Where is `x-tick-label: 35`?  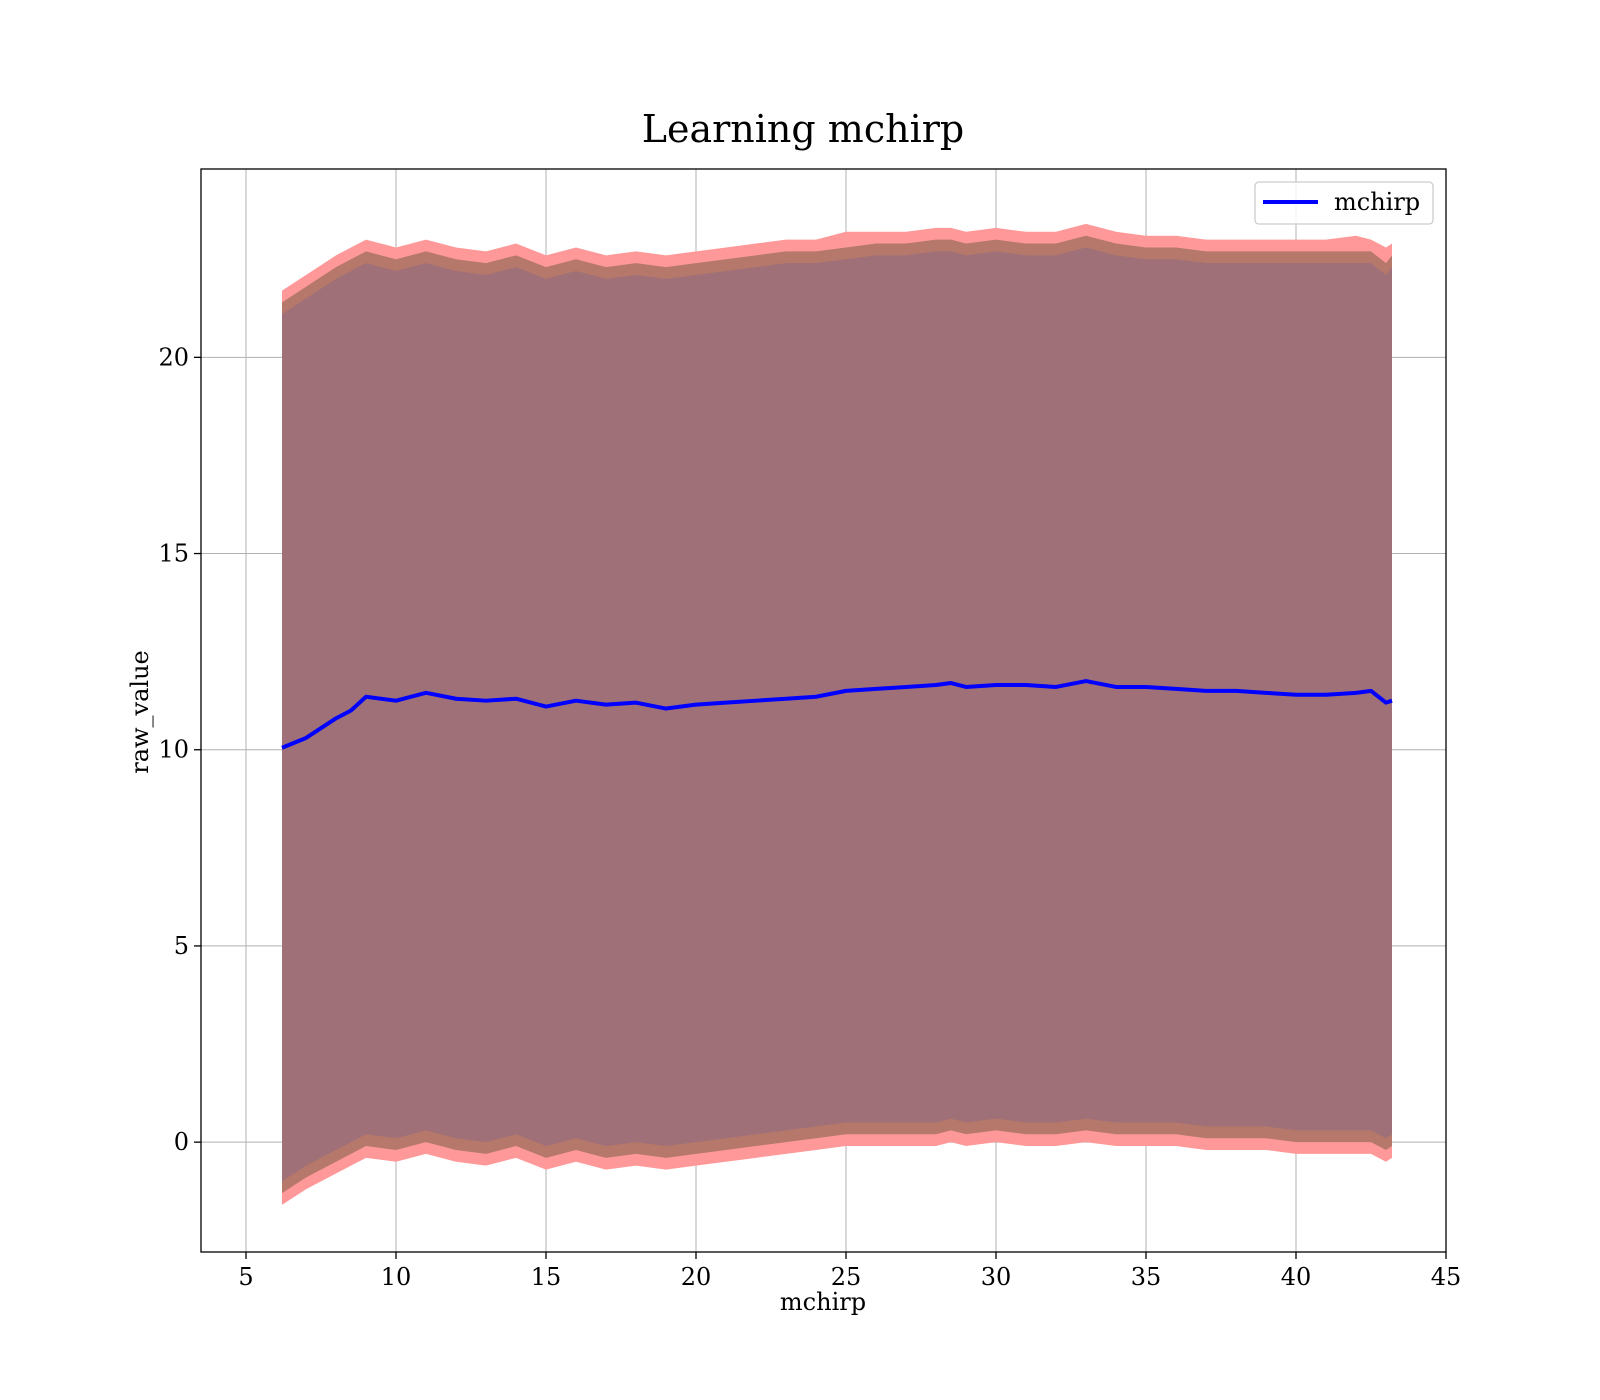 x-tick-label: 35 is located at coordinates (1146, 1277).